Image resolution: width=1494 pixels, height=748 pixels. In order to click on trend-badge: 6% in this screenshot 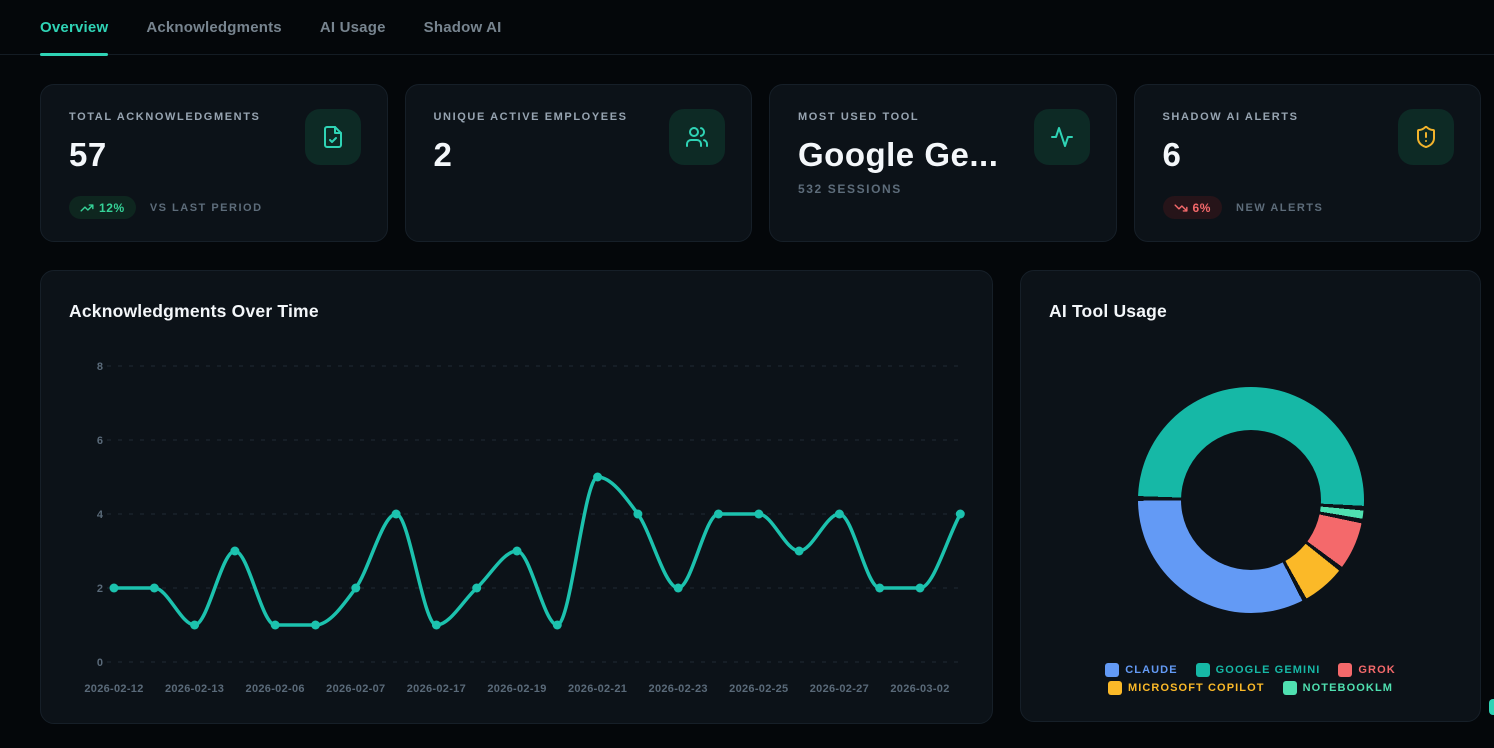, I will do `click(1192, 207)`.